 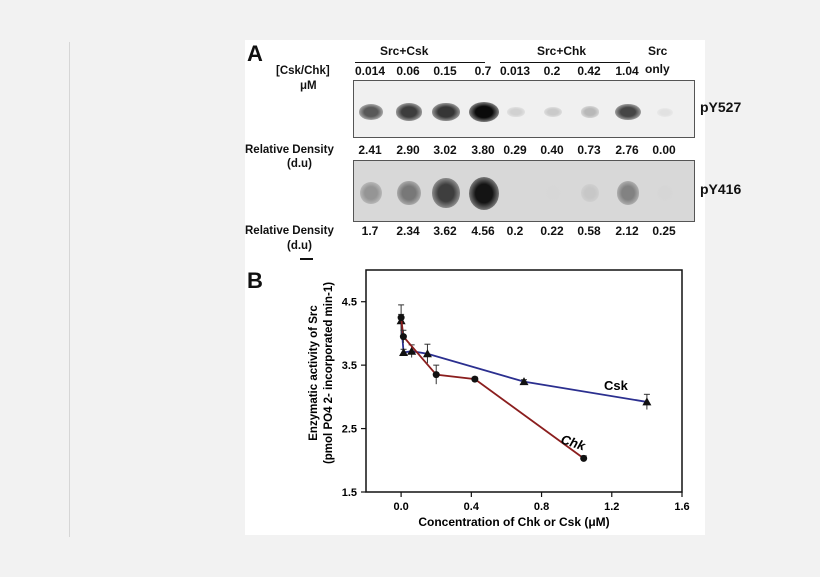 I want to click on series-label-csk: Csk, so click(x=616, y=385).